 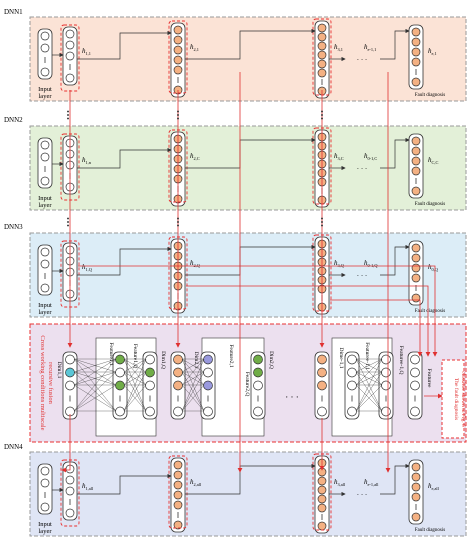 I want to click on dnn1-input-frame, so click(x=45, y=54).